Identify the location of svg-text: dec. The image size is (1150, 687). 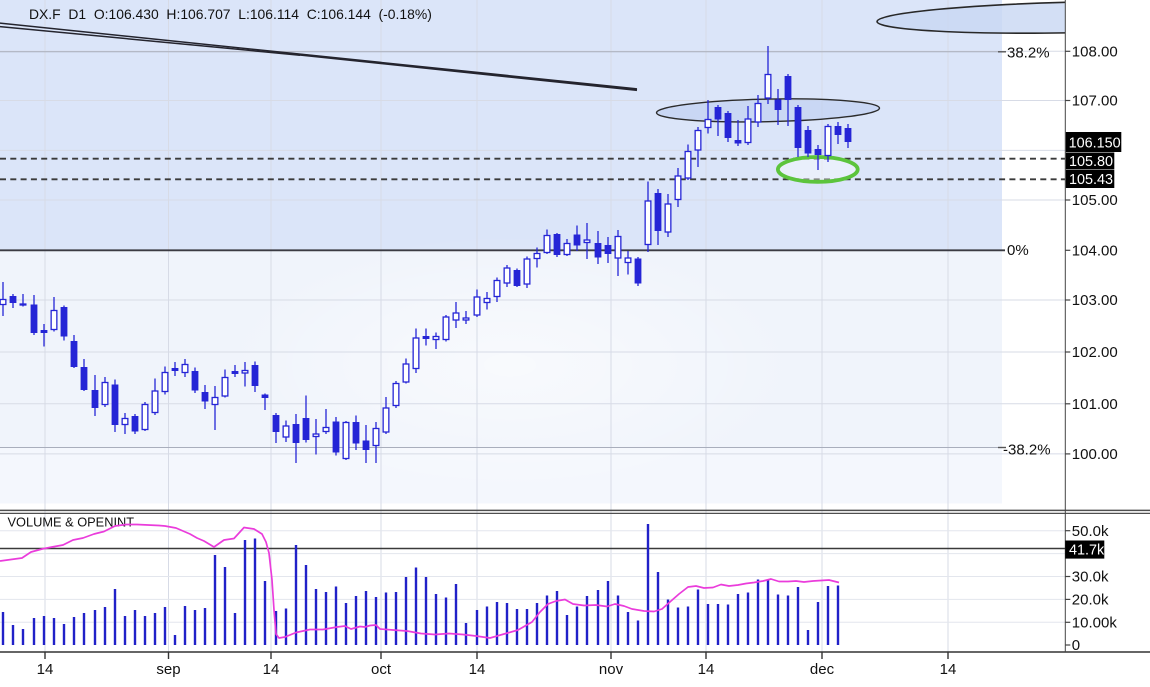
(822, 669).